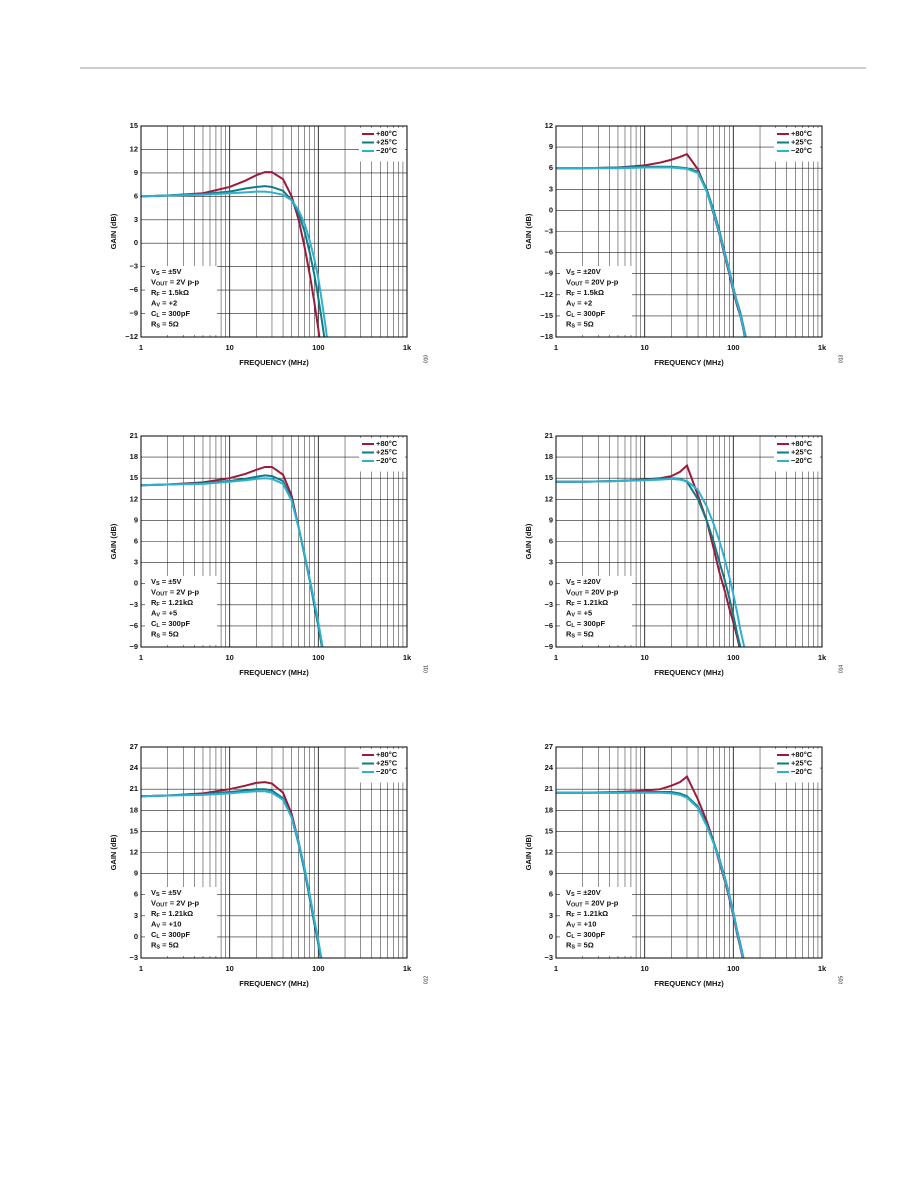 This screenshot has height=1188, width=918. I want to click on annotation-line: VS = ±5V, so click(166, 272).